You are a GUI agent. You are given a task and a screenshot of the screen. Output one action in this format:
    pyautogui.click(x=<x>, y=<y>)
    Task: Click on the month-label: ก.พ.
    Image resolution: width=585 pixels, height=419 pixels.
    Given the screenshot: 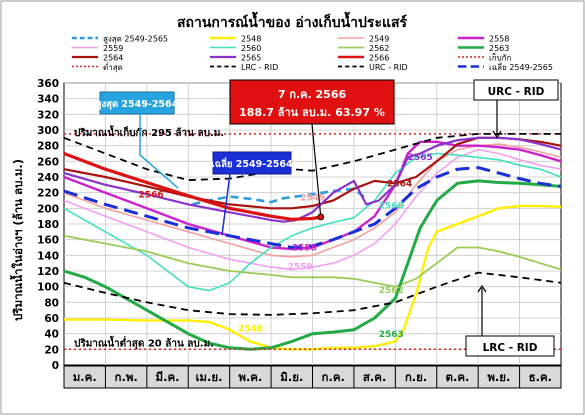 What is the action you would take?
    pyautogui.click(x=125, y=377)
    